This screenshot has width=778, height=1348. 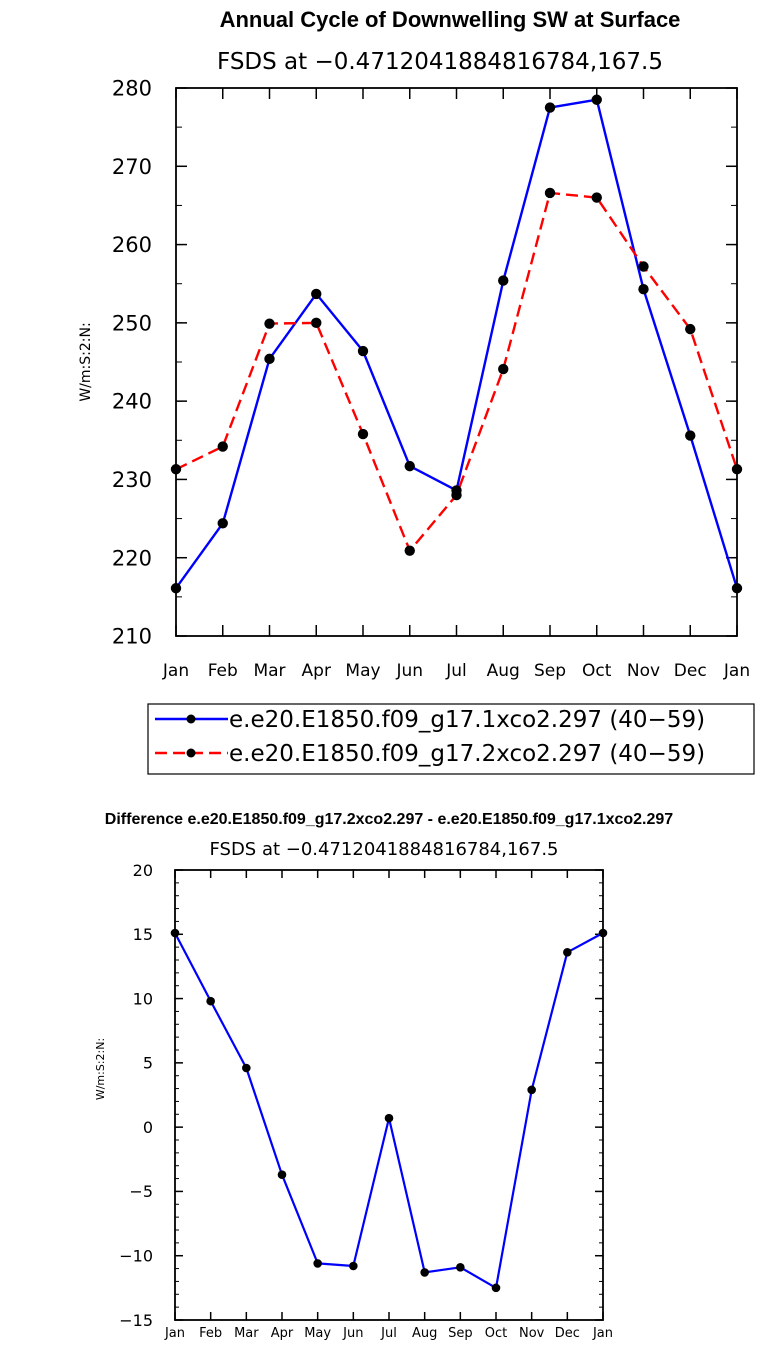 I want to click on y-tick-label: 10, so click(x=143, y=998).